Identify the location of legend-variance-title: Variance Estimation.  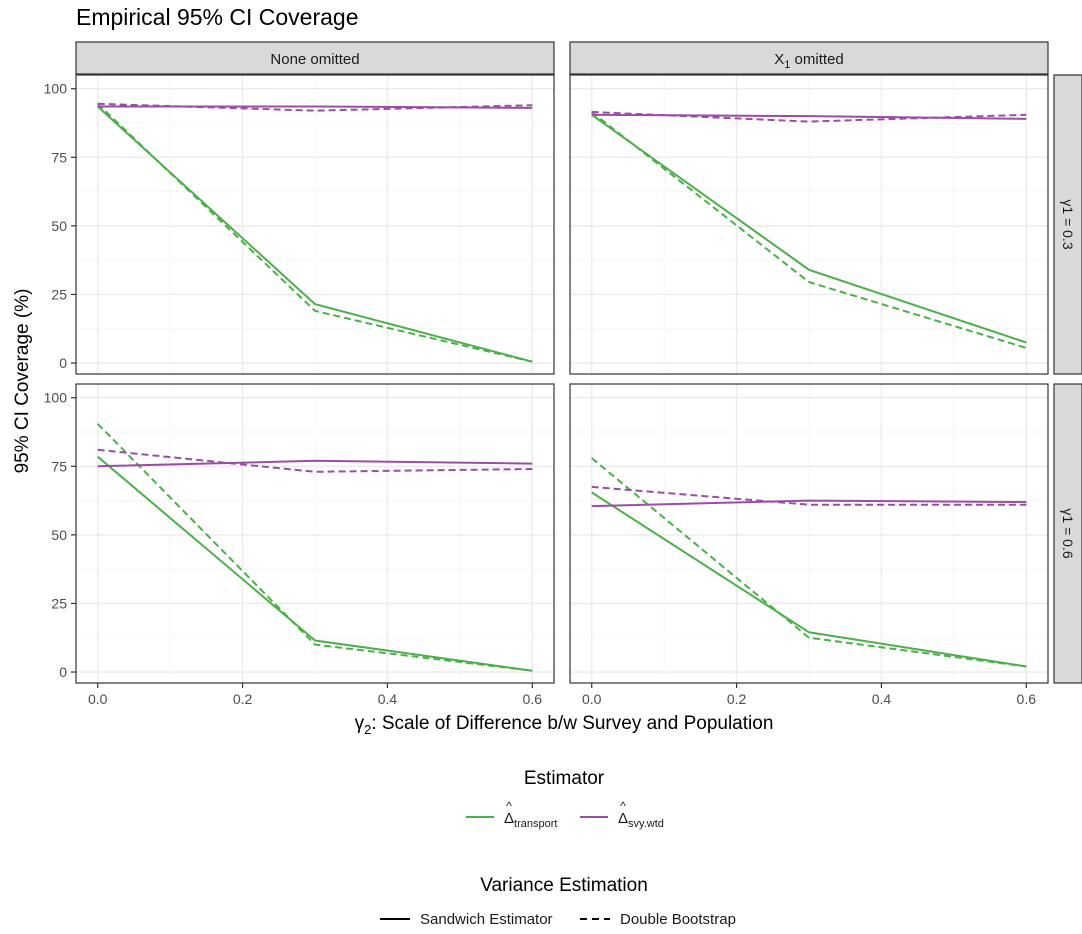
(564, 885).